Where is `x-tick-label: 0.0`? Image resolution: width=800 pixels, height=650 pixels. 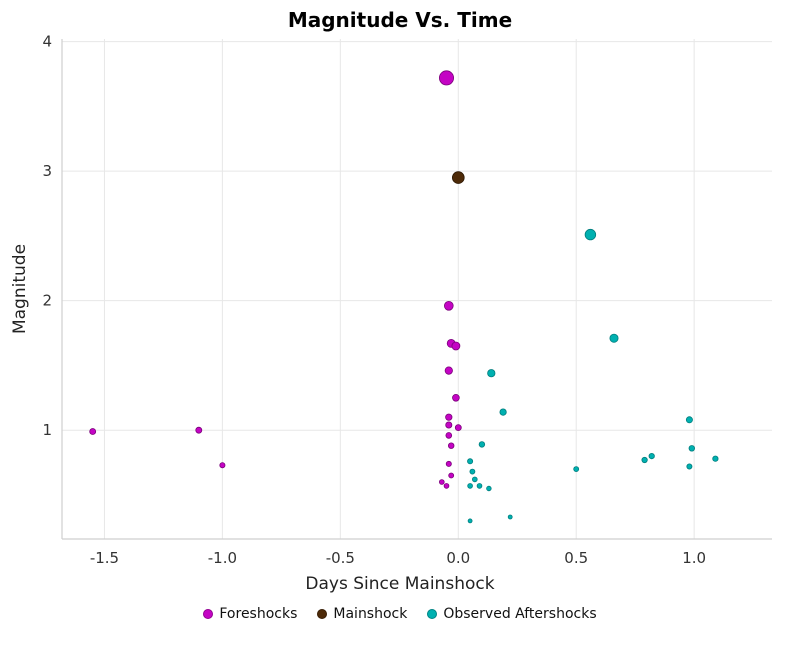 x-tick-label: 0.0 is located at coordinates (458, 558).